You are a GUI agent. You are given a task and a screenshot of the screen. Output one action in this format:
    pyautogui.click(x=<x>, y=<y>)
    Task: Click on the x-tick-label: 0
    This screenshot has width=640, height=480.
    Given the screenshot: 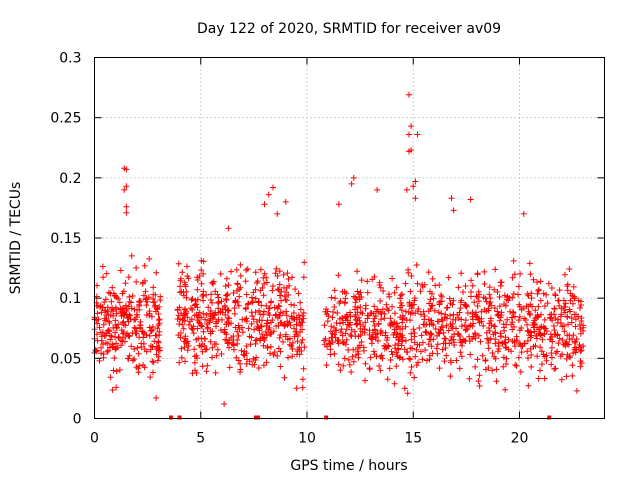 What is the action you would take?
    pyautogui.click(x=94, y=439)
    